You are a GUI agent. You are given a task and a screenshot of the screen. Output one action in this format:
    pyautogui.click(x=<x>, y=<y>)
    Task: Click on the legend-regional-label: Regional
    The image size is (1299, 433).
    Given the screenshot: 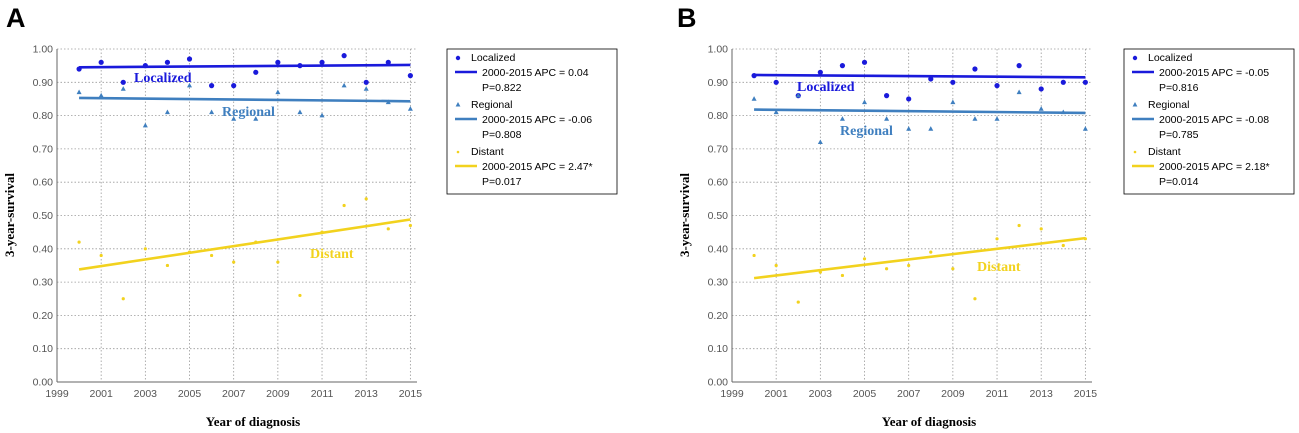 What is the action you would take?
    pyautogui.click(x=491, y=105)
    